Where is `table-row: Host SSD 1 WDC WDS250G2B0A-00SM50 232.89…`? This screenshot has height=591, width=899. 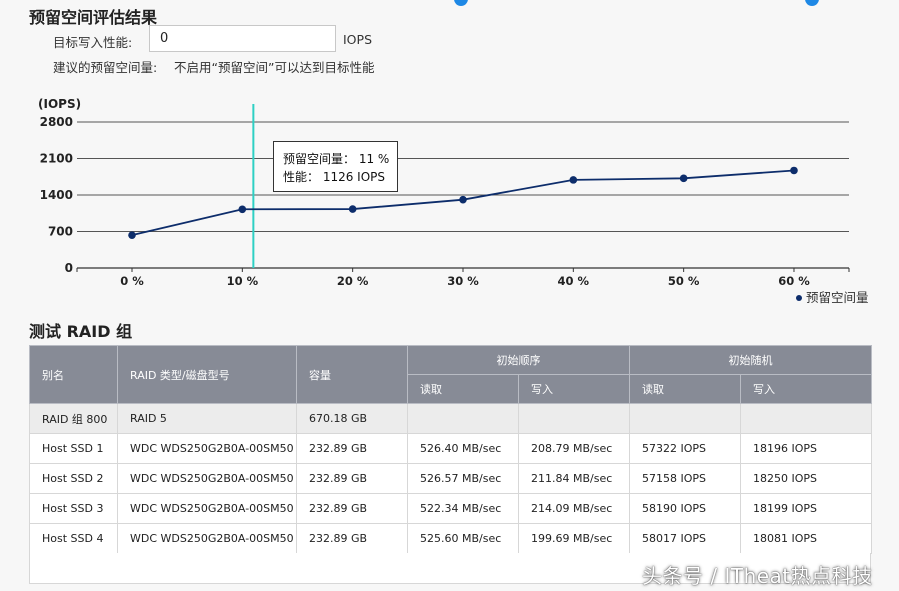 table-row: Host SSD 1 WDC WDS250G2B0A-00SM50 232.89… is located at coordinates (450, 448).